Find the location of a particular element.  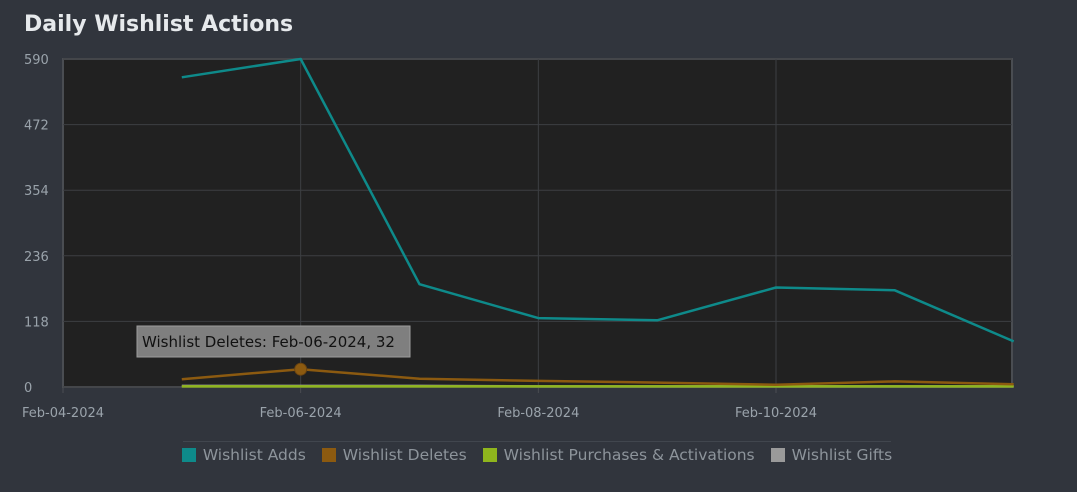

legend-label: Wishlist Deletes is located at coordinates (404, 455).